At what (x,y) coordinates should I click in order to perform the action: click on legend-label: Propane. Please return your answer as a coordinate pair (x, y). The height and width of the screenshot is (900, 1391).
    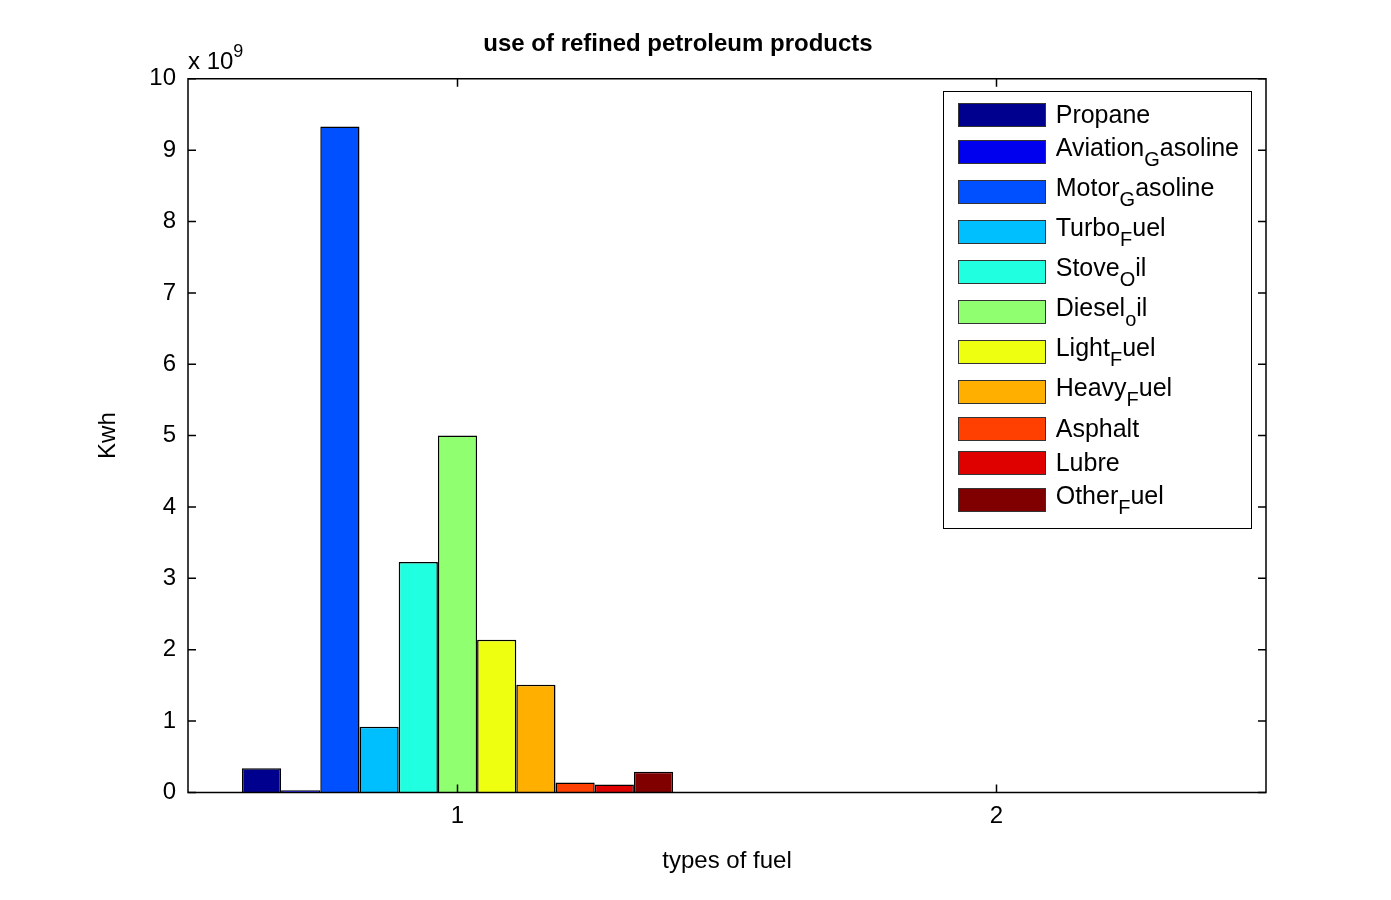
    Looking at the image, I should click on (1103, 114).